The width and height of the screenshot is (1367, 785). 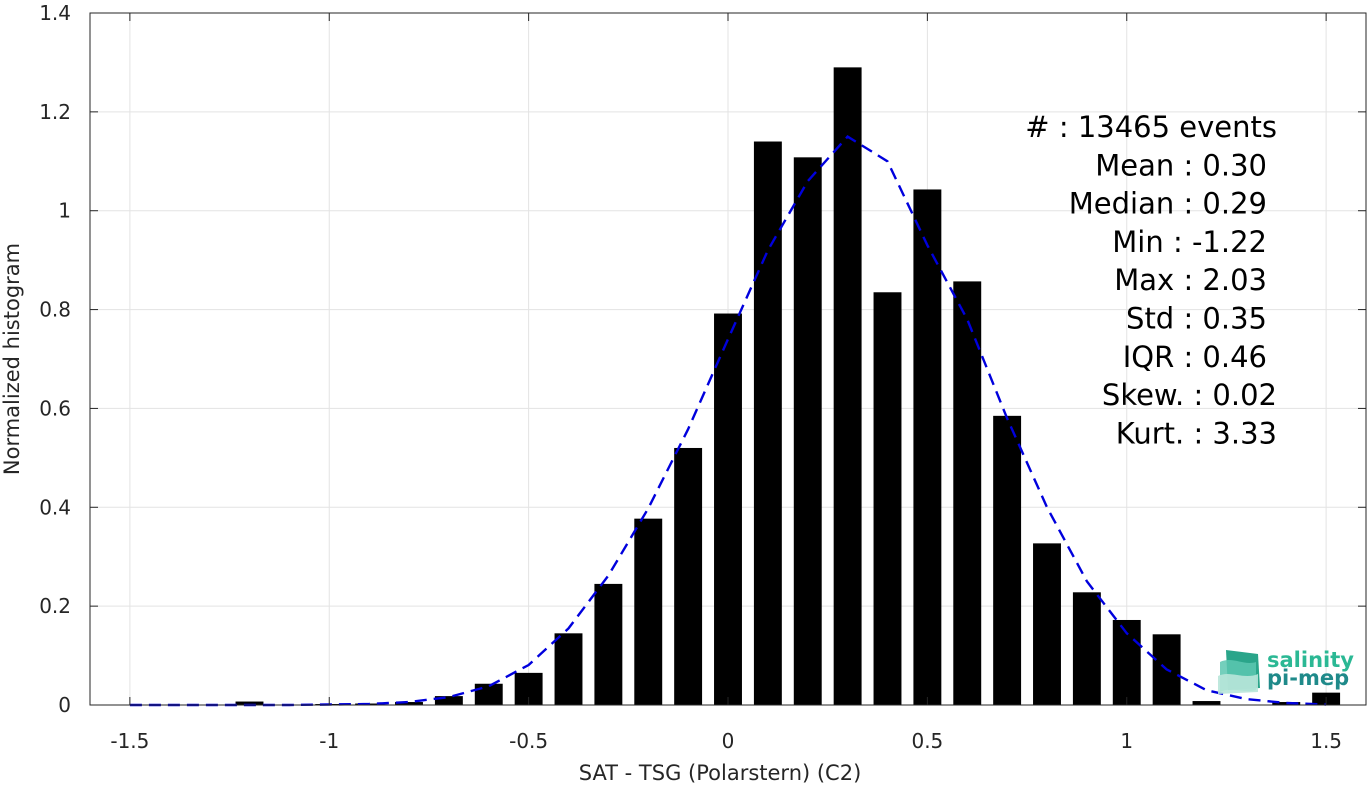 I want to click on y-tick-label: 0.2, so click(x=55, y=606).